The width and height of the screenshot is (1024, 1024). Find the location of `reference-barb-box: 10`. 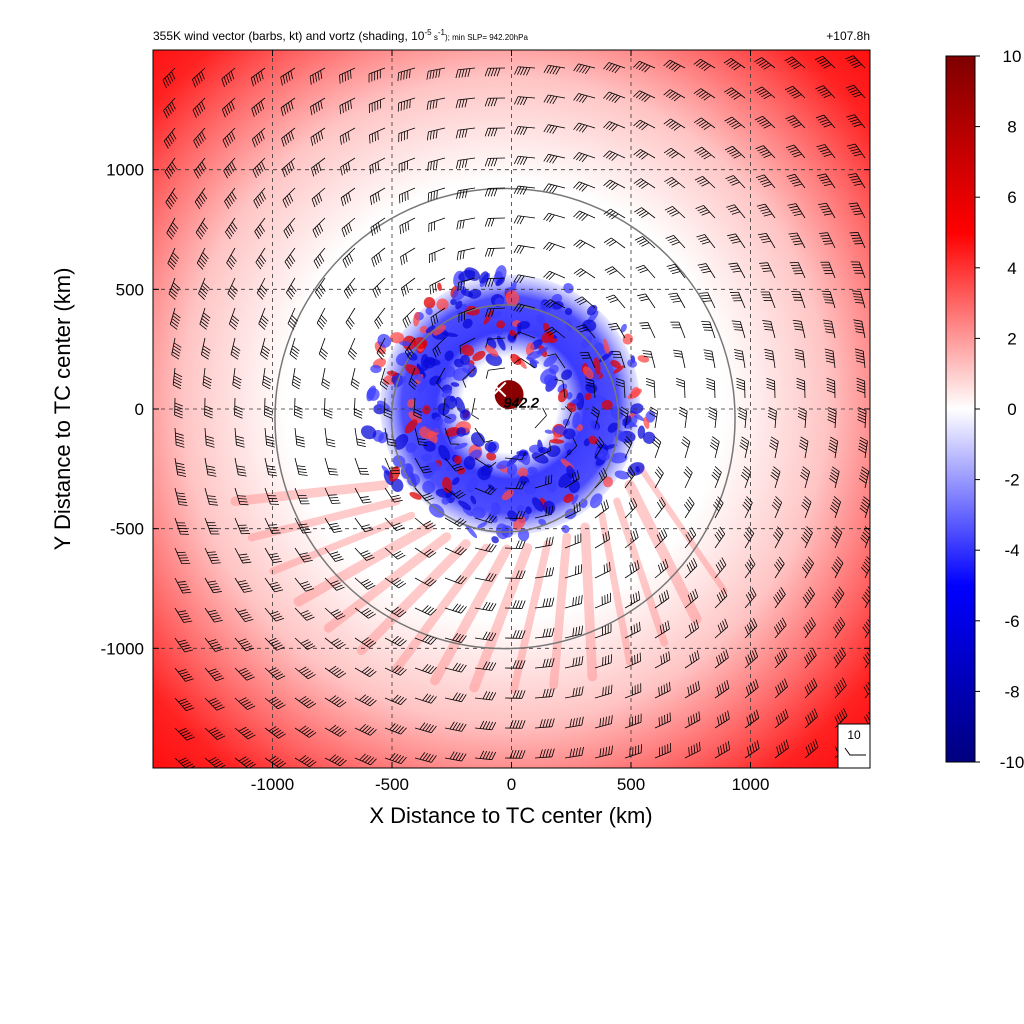

reference-barb-box: 10 is located at coordinates (854, 746).